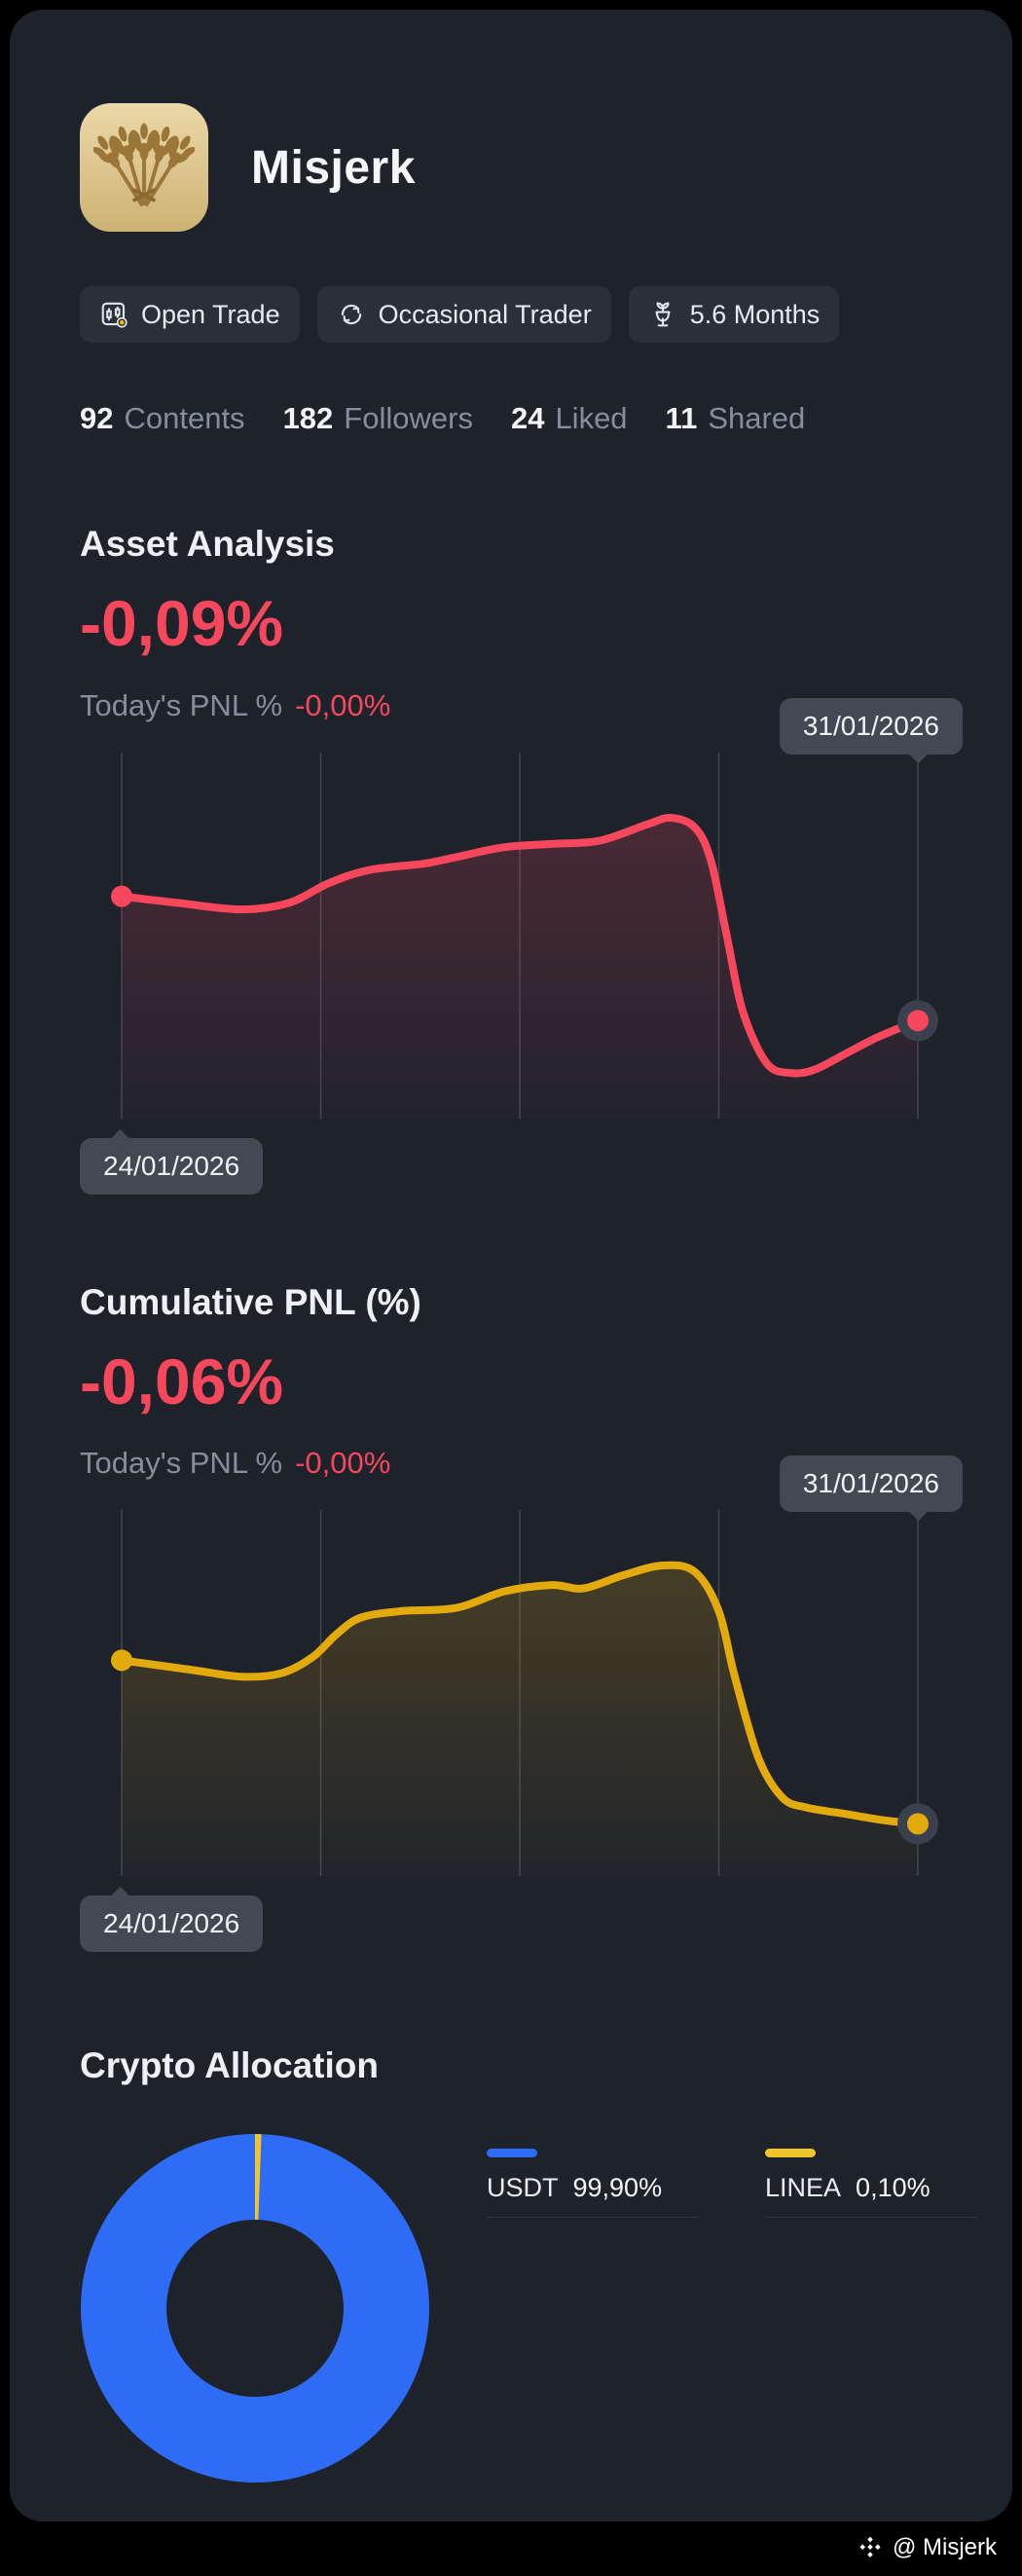  I want to click on footer: @ Misjerk, so click(928, 2547).